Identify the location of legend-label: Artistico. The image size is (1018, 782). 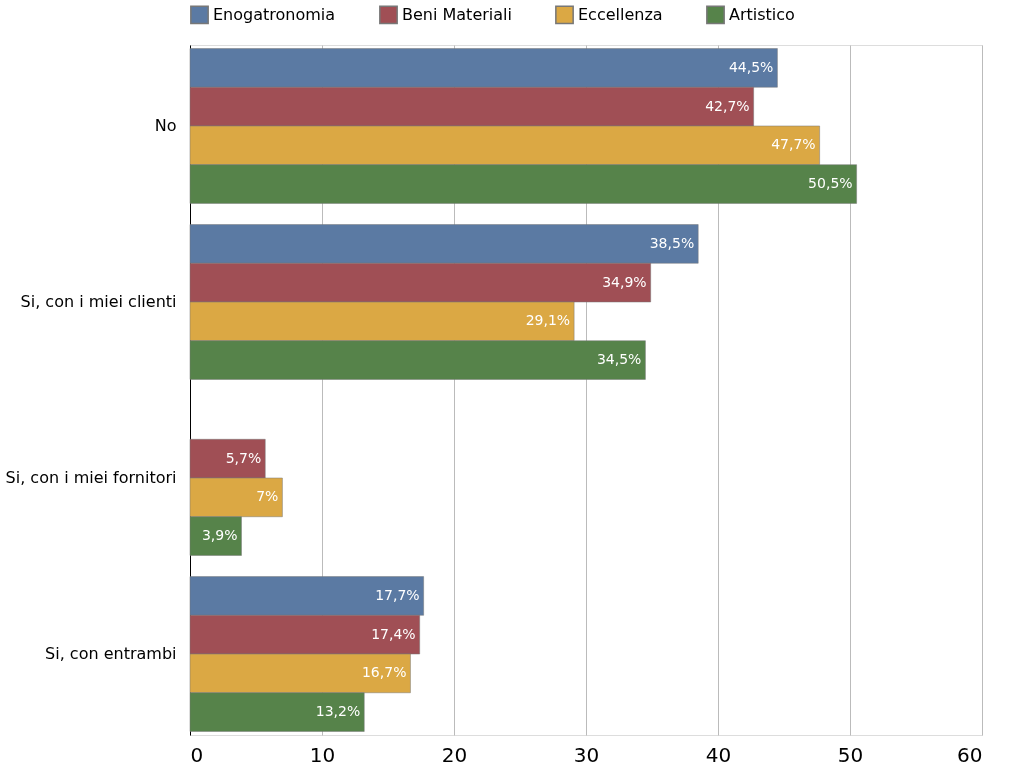
(762, 14).